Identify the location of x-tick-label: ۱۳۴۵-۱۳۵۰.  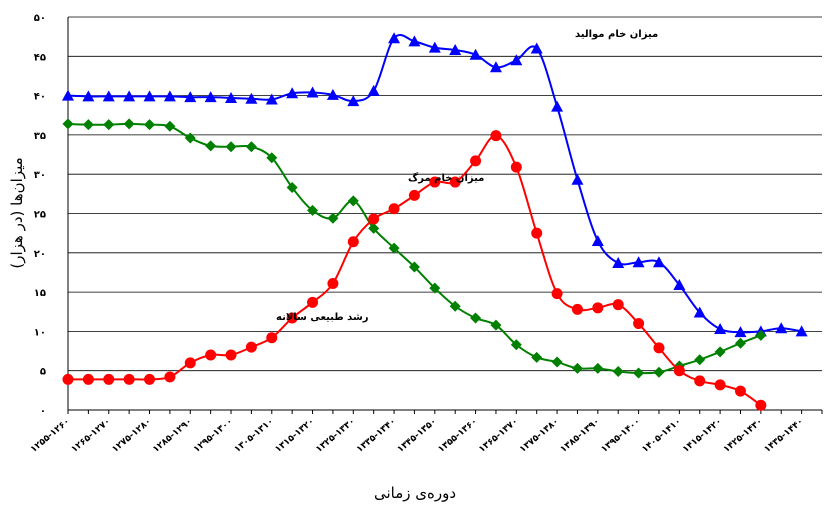
(417, 436).